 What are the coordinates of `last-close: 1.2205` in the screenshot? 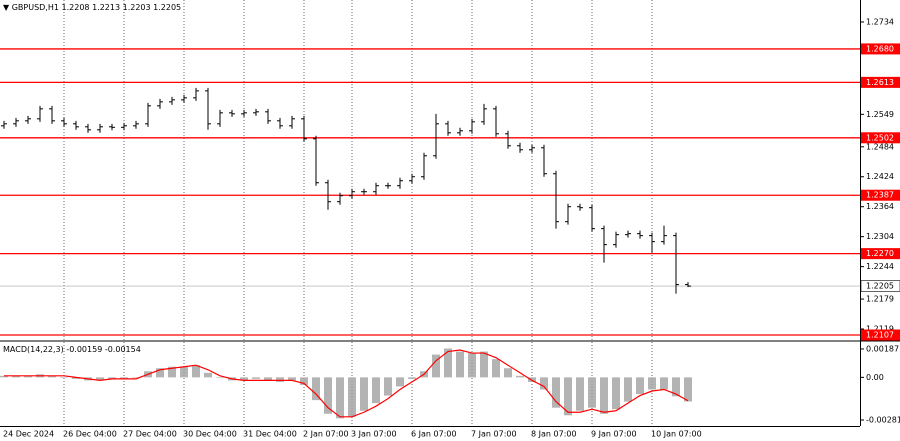 It's located at (167, 7).